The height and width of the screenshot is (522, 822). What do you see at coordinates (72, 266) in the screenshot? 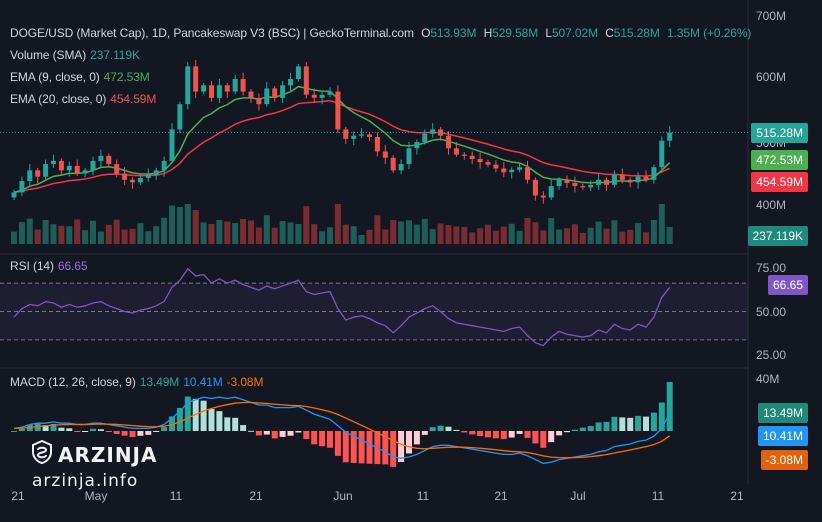
I see `rsi-value: 66.65` at bounding box center [72, 266].